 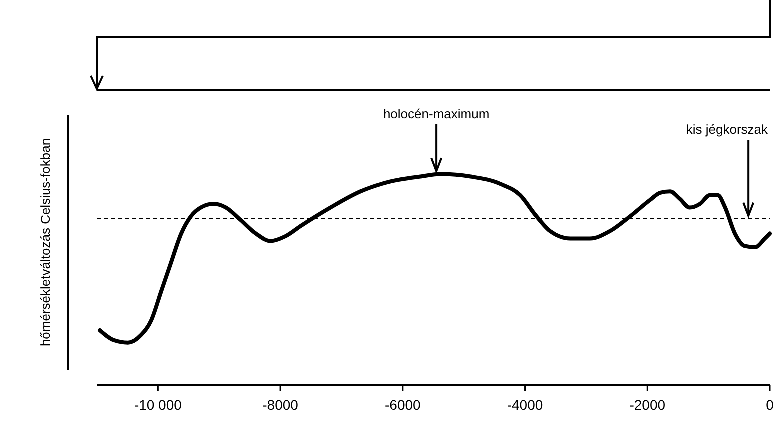 What do you see at coordinates (158, 405) in the screenshot?
I see `x-tick-label: -10 000` at bounding box center [158, 405].